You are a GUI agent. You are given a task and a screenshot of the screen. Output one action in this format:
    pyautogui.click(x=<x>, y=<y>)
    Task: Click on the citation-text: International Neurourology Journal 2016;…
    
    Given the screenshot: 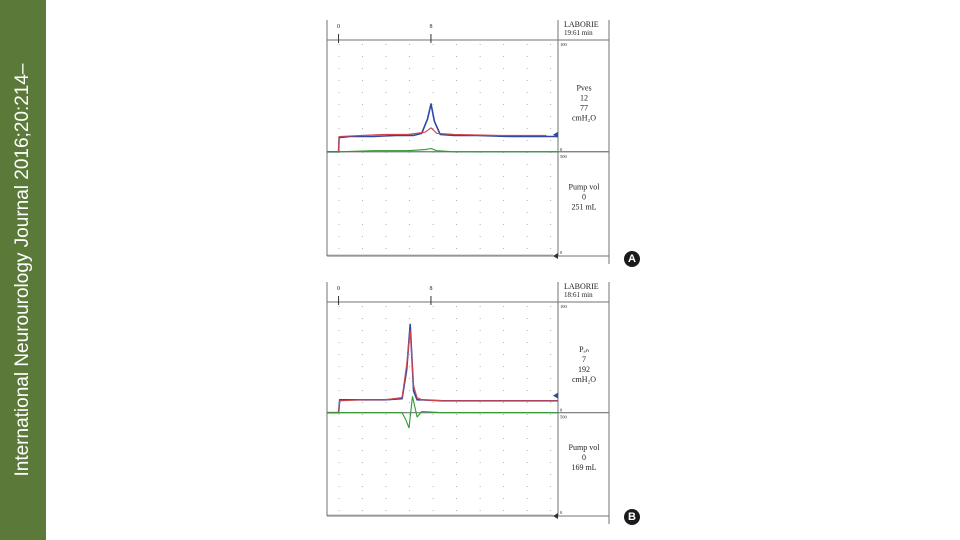 What is the action you would take?
    pyautogui.click(x=22, y=270)
    